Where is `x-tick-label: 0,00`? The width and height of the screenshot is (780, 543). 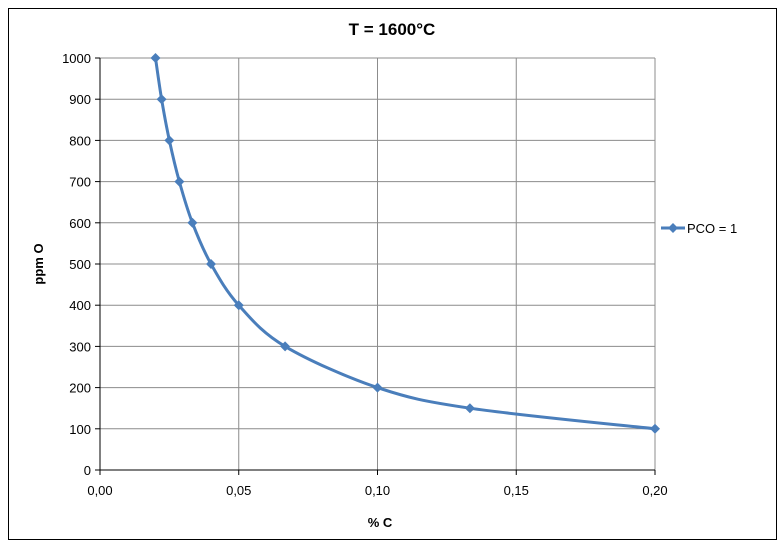 x-tick-label: 0,00 is located at coordinates (99, 490).